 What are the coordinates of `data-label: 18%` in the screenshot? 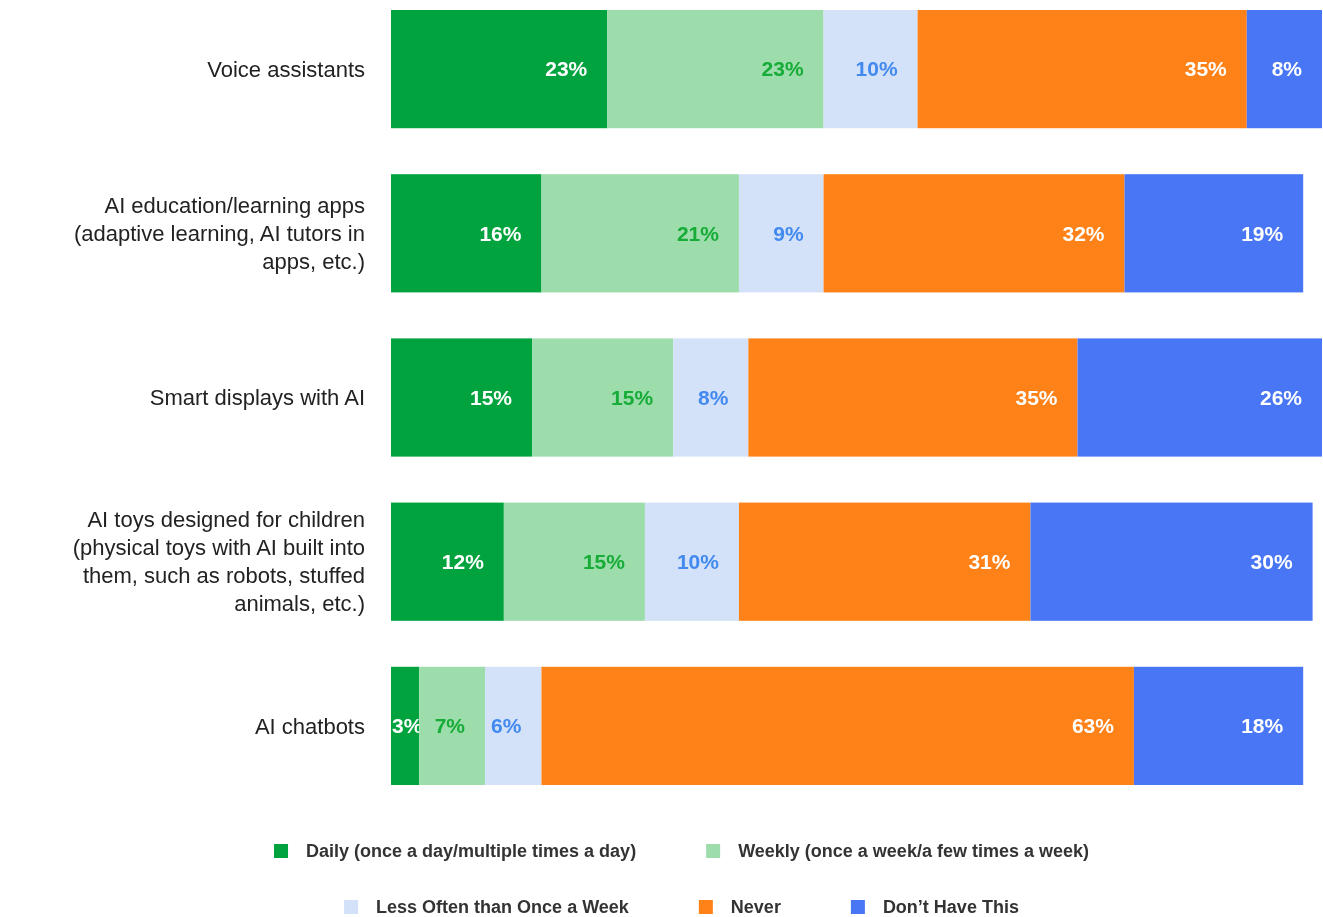 It's located at (1262, 726).